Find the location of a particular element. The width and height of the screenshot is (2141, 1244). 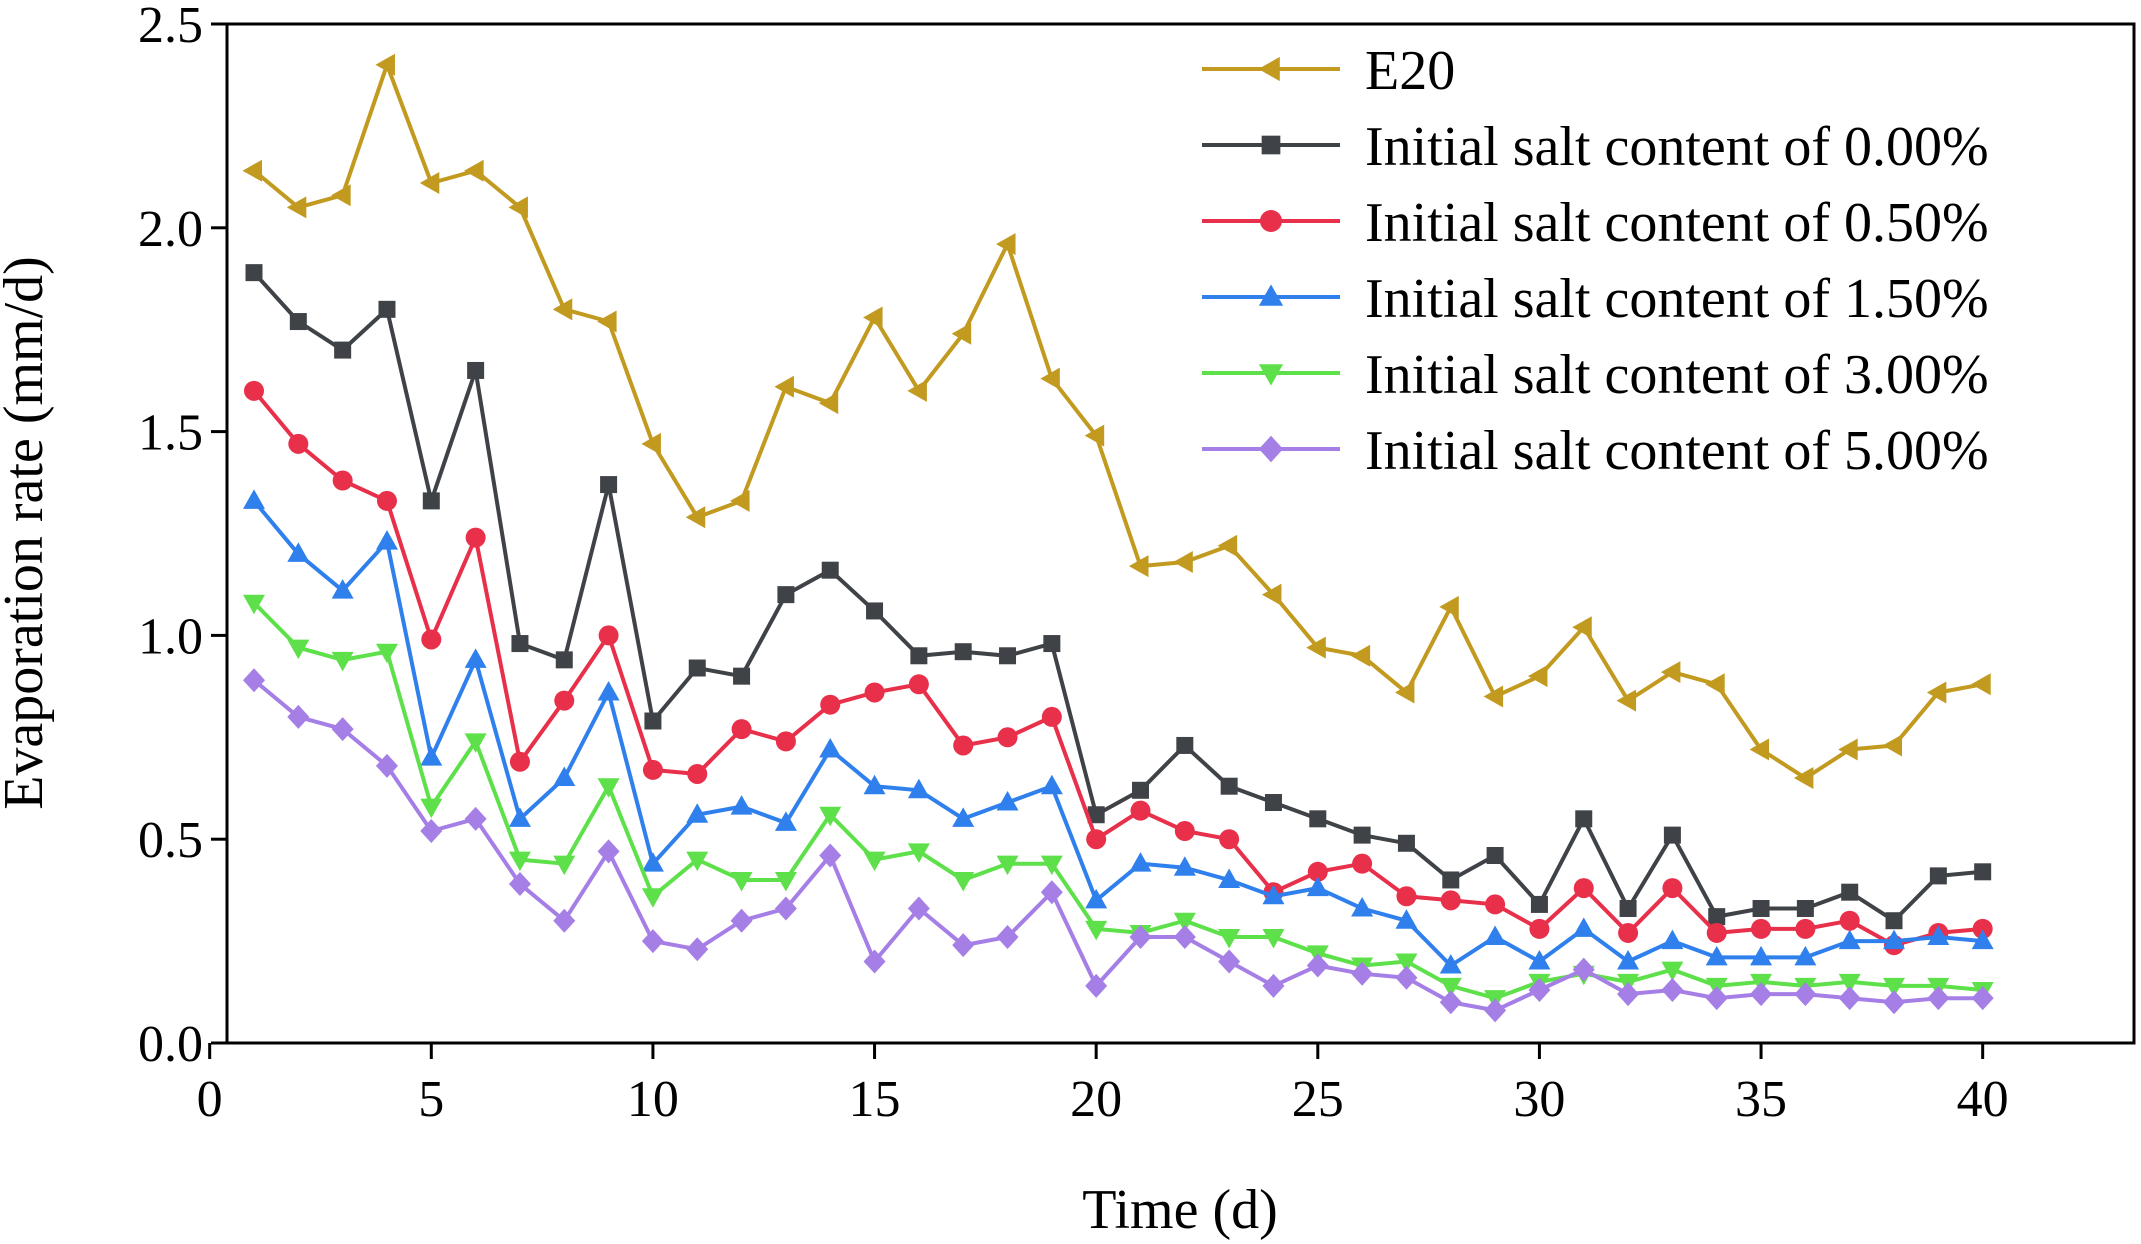

legend-item: Initial salt content of 1.50% is located at coordinates (1595, 299).